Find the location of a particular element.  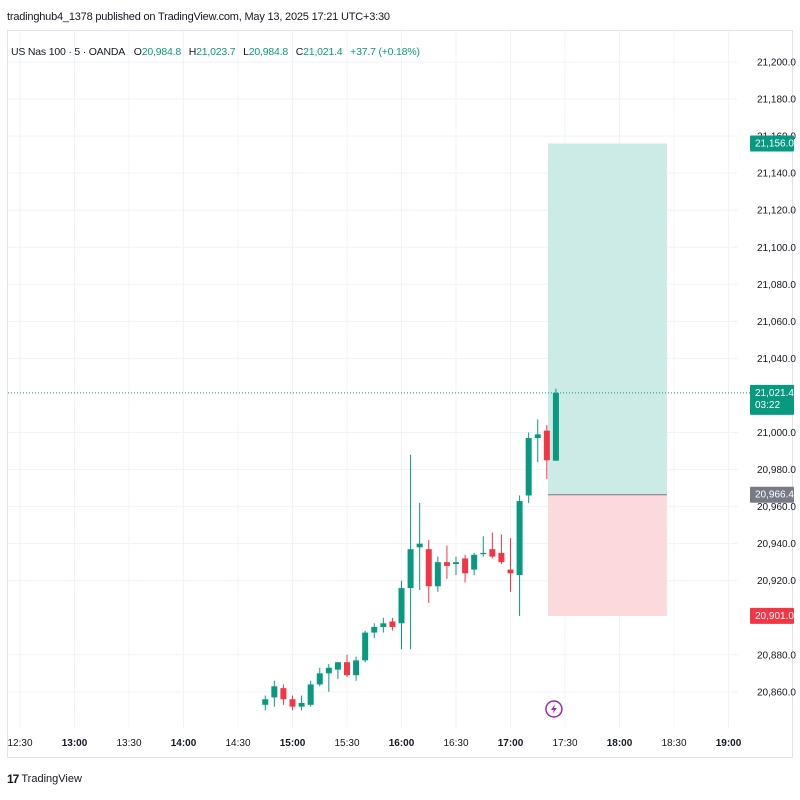

close-value: 21,021.4 is located at coordinates (323, 52).